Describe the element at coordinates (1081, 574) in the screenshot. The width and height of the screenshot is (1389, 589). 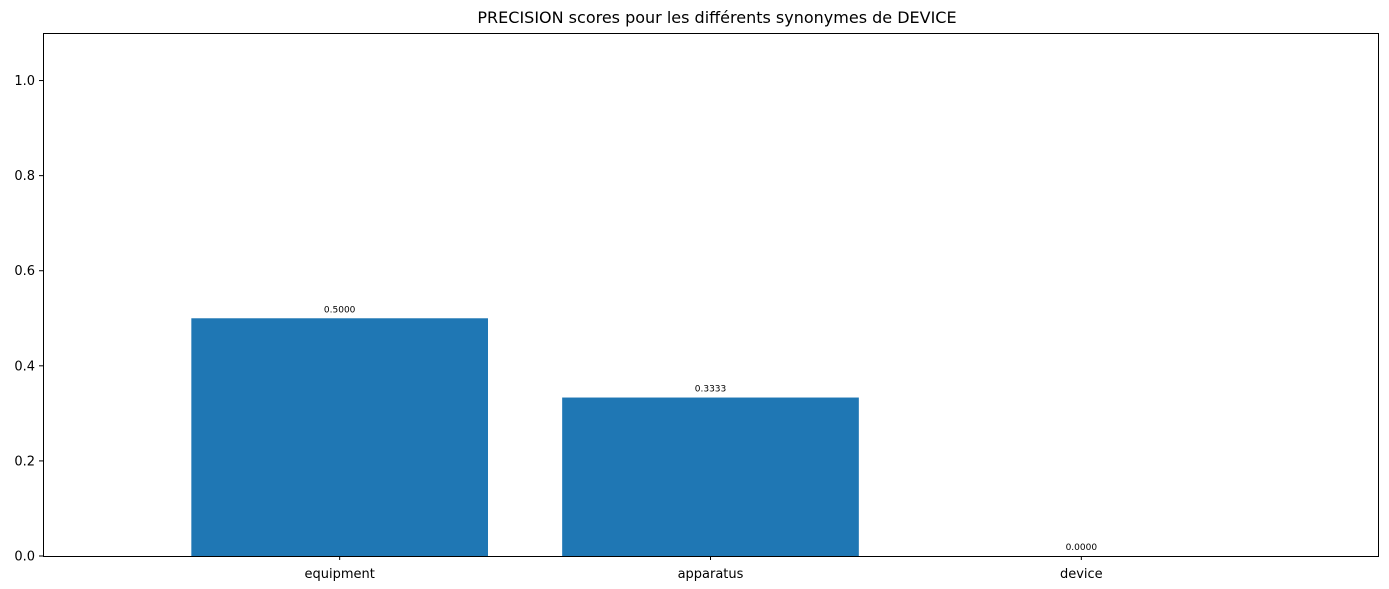
I see `x-tick-label-device: device` at that location.